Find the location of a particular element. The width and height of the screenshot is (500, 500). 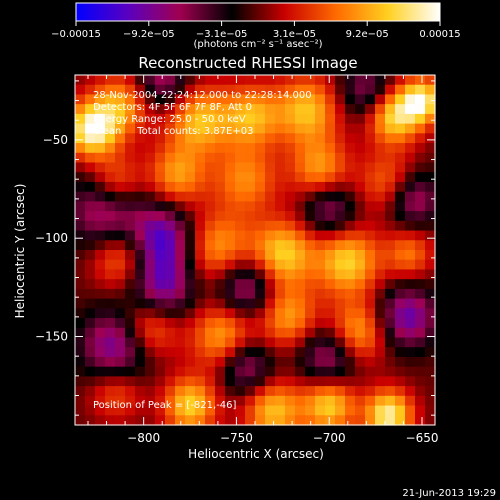

info-line-energy: Energy Range: 25.0 - 50.0 keV is located at coordinates (169, 119).